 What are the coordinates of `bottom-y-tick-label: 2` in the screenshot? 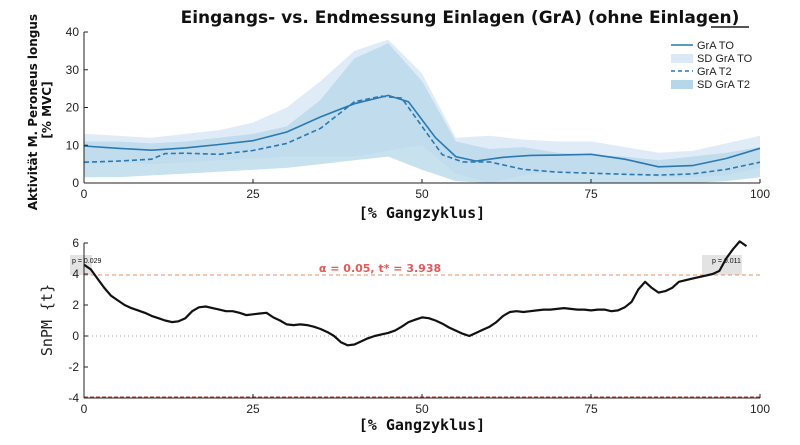 It's located at (75, 305).